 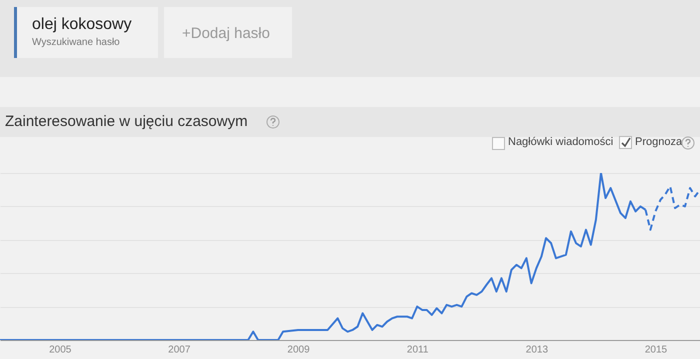 I want to click on text: +Dodaj hasło, so click(x=226, y=33).